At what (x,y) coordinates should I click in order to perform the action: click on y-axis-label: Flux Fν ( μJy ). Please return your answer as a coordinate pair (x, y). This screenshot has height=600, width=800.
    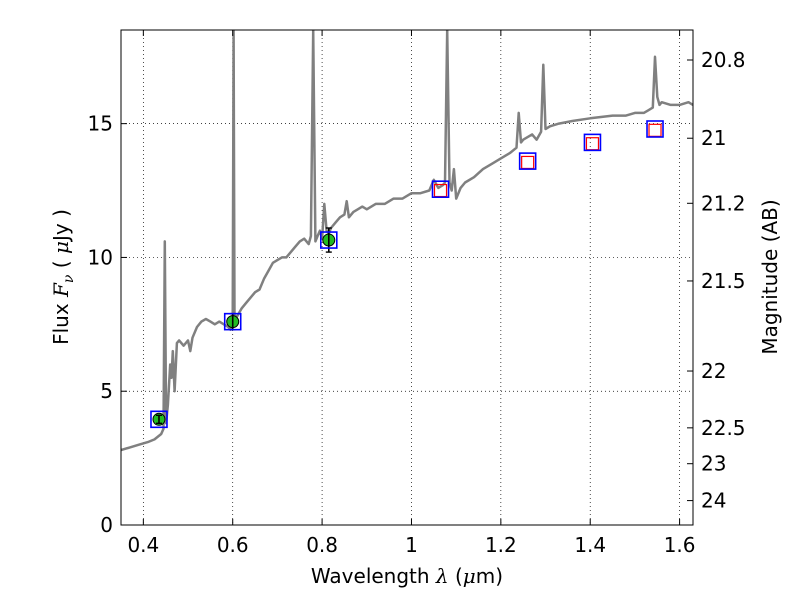
    Looking at the image, I should click on (63, 277).